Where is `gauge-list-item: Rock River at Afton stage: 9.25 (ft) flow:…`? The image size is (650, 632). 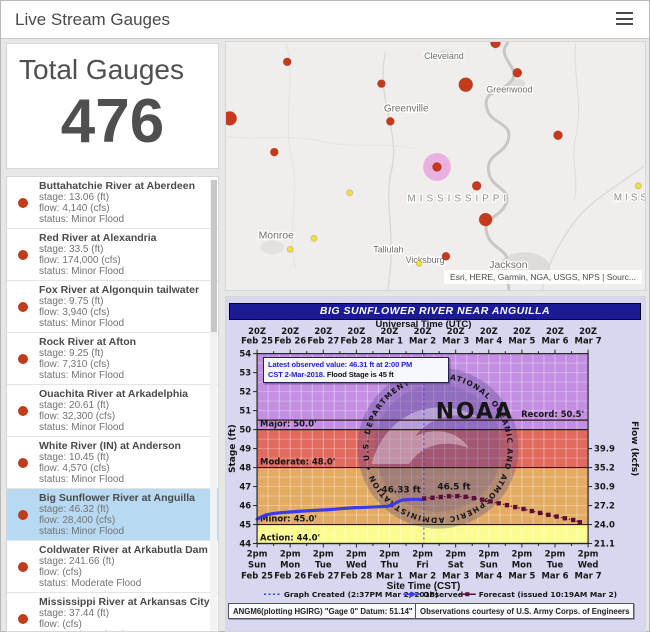
gauge-list-item: Rock River at Afton stage: 9.25 (ft) flow:… is located at coordinates (112, 359).